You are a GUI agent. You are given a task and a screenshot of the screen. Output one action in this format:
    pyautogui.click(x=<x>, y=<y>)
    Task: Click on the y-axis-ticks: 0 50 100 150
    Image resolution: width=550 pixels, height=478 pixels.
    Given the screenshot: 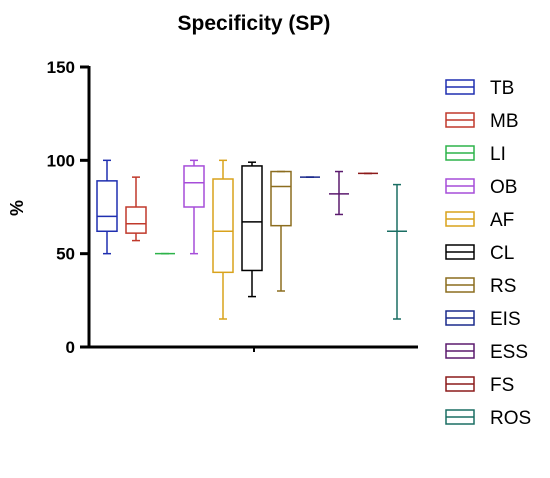 What is the action you would take?
    pyautogui.click(x=68, y=207)
    